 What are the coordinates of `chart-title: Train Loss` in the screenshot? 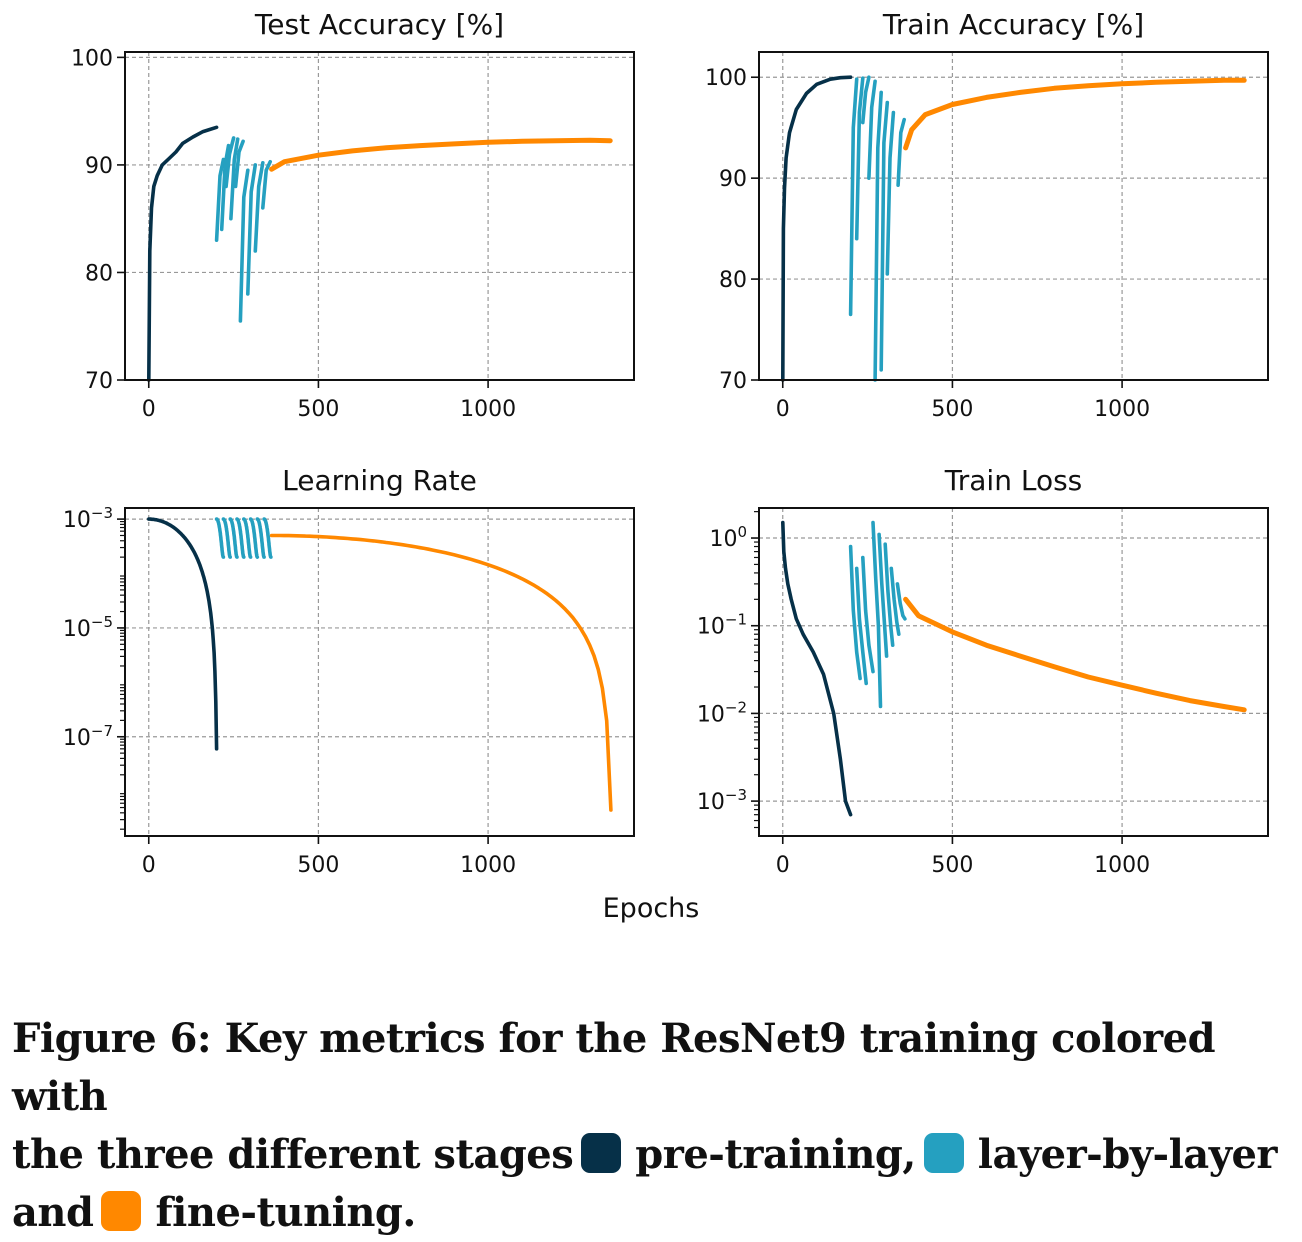 It's located at (1013, 480).